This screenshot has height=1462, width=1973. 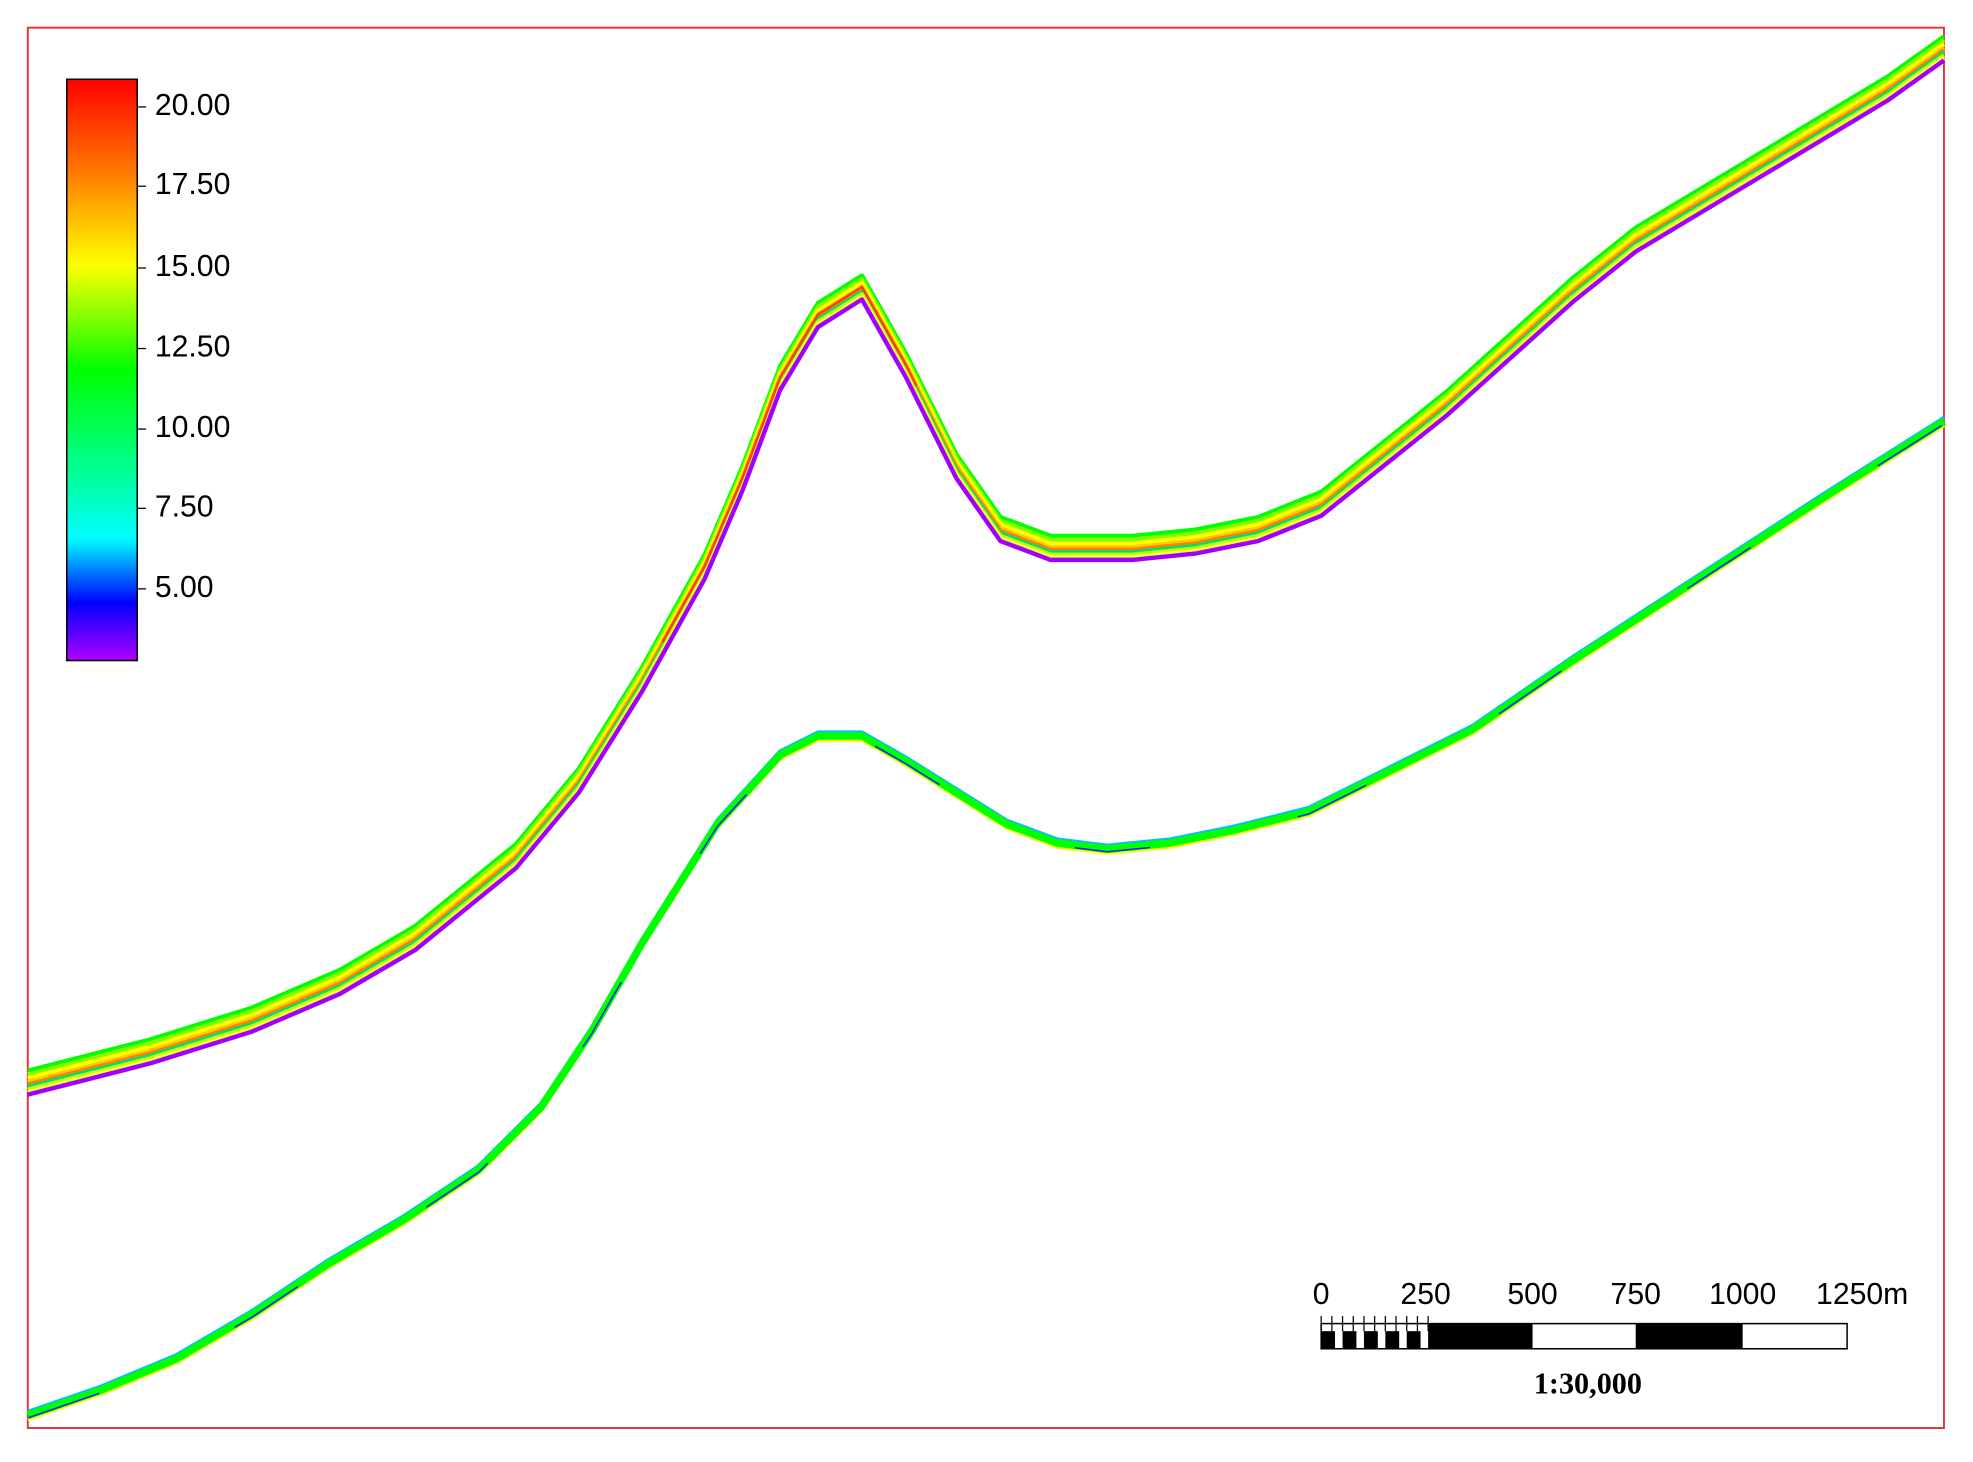 What do you see at coordinates (193, 105) in the screenshot?
I see `colorbar-label: 20.00` at bounding box center [193, 105].